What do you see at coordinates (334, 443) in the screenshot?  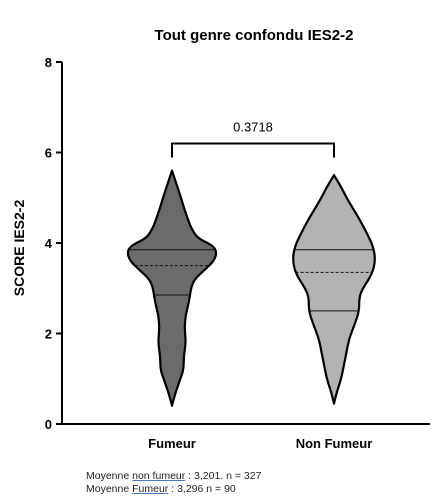 I see `x-category-label-non-fumeur: Non Fumeur` at bounding box center [334, 443].